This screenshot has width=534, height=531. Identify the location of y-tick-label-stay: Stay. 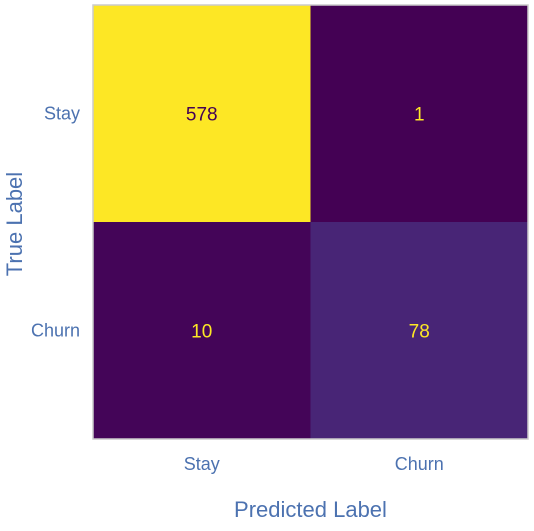
(62, 114).